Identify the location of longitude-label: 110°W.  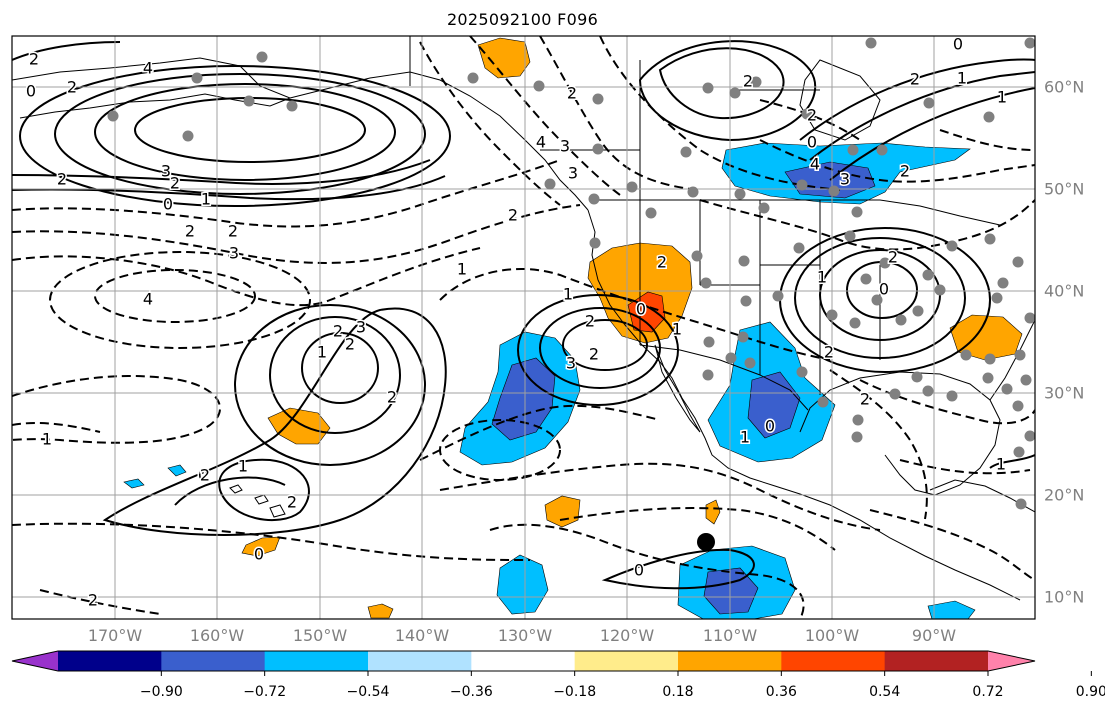
(730, 635).